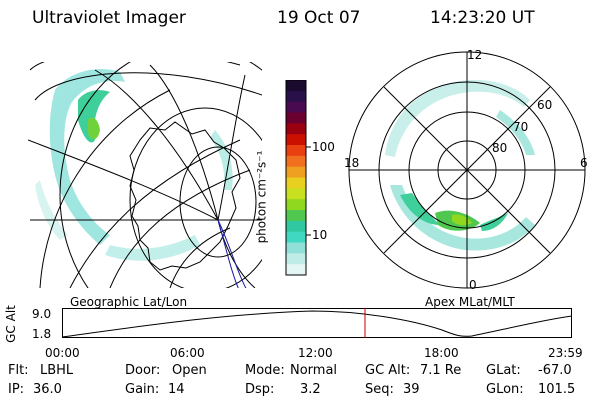  Describe the element at coordinates (460, 165) in the screenshot. I see `aurora-emission-polar` at that location.